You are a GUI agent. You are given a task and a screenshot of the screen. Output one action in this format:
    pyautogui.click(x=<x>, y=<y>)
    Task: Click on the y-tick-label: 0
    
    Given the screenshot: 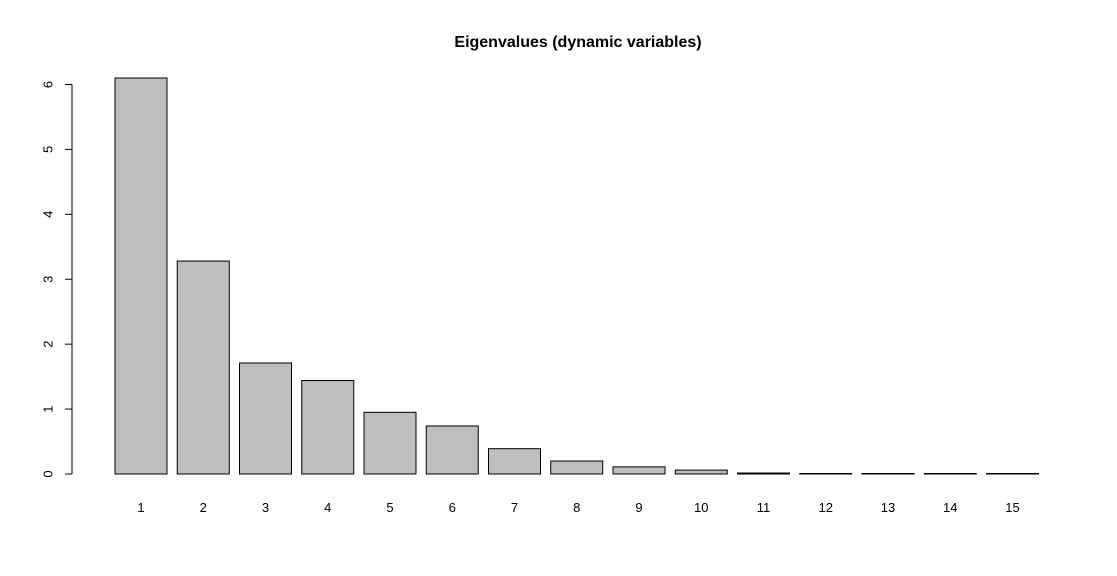 What is the action you would take?
    pyautogui.click(x=48, y=473)
    